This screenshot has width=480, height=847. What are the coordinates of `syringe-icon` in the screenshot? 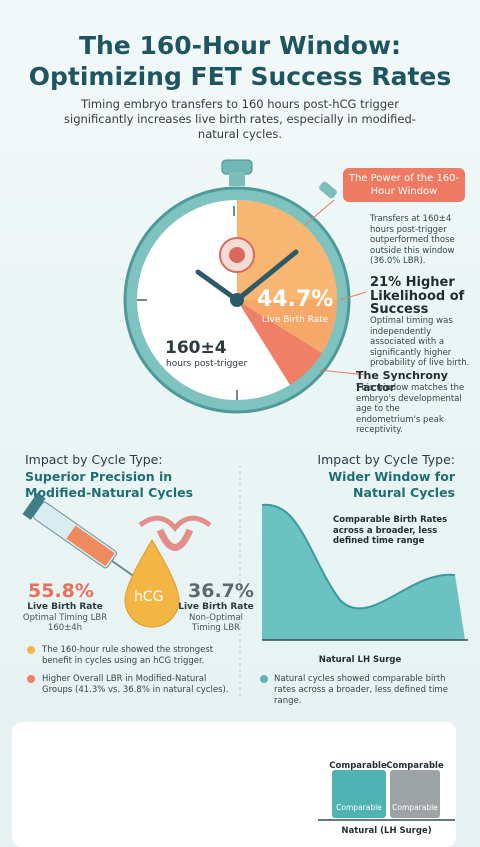 It's located at (80, 535).